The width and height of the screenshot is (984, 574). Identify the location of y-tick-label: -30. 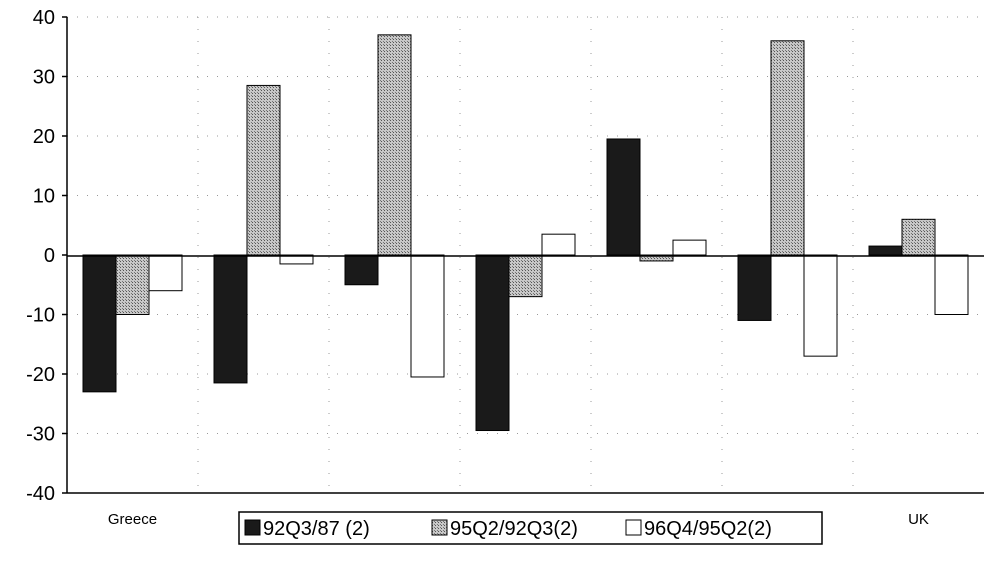
(40, 435).